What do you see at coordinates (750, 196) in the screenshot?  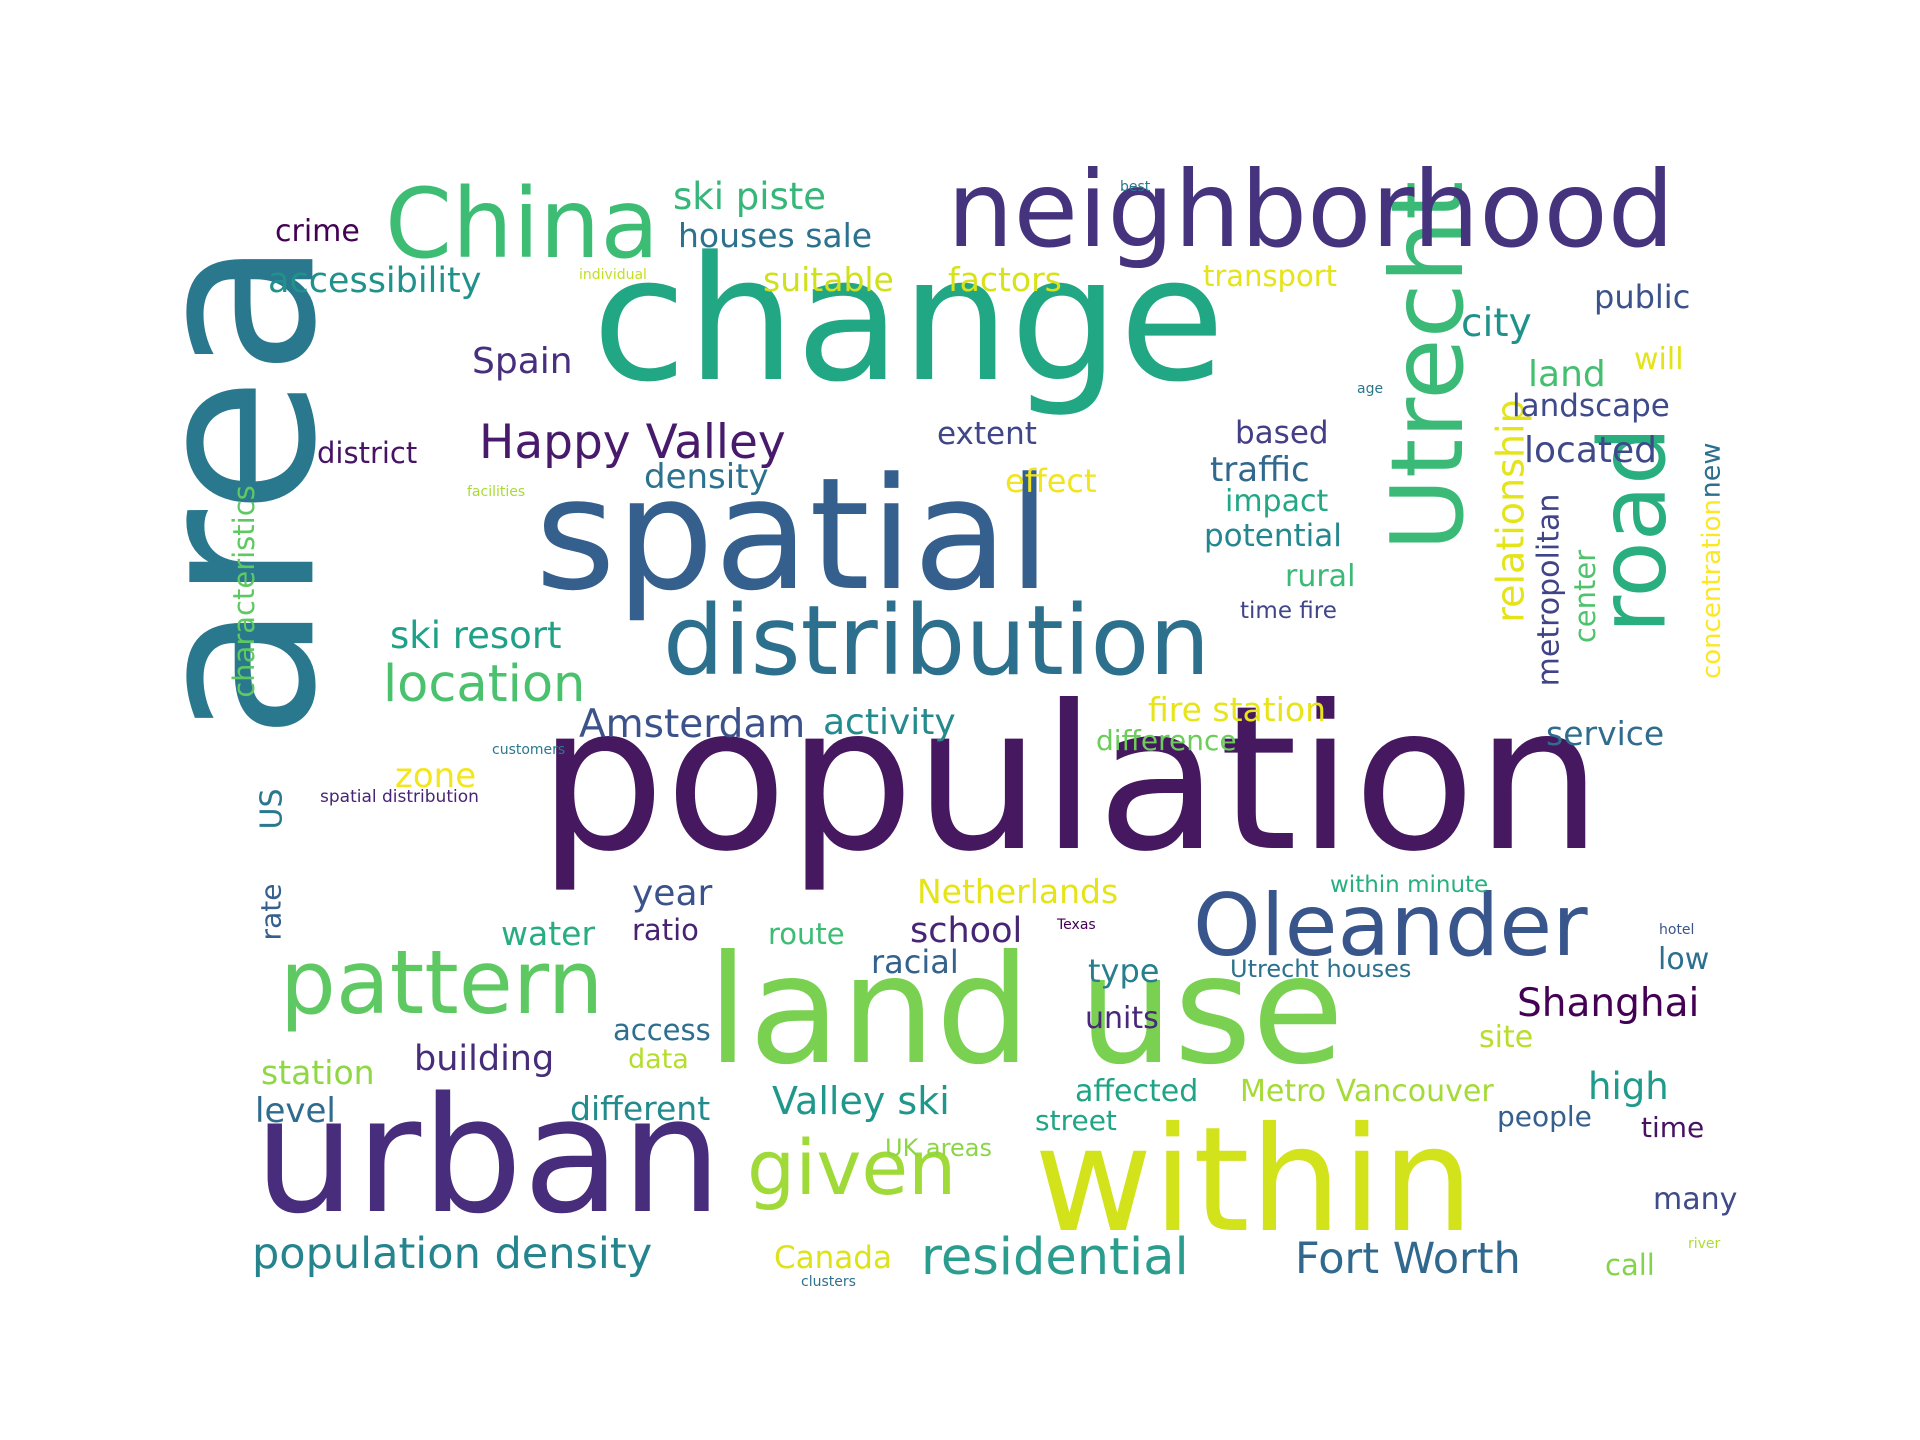 I see `word-ski-piste: ski piste` at bounding box center [750, 196].